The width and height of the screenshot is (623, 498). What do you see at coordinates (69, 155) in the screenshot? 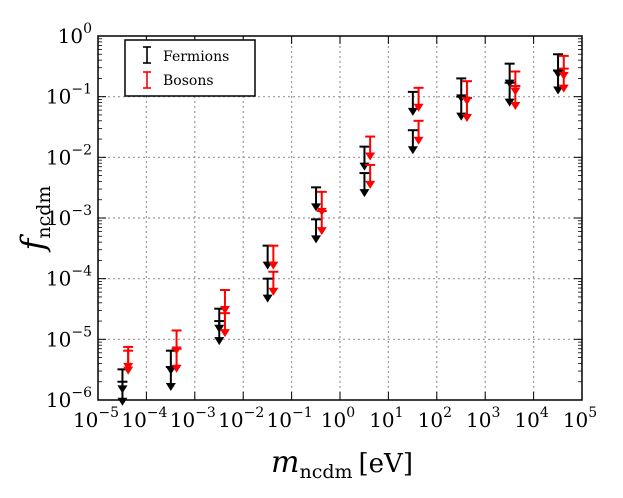
I see `y-tick-label: 10⁻²` at bounding box center [69, 155].